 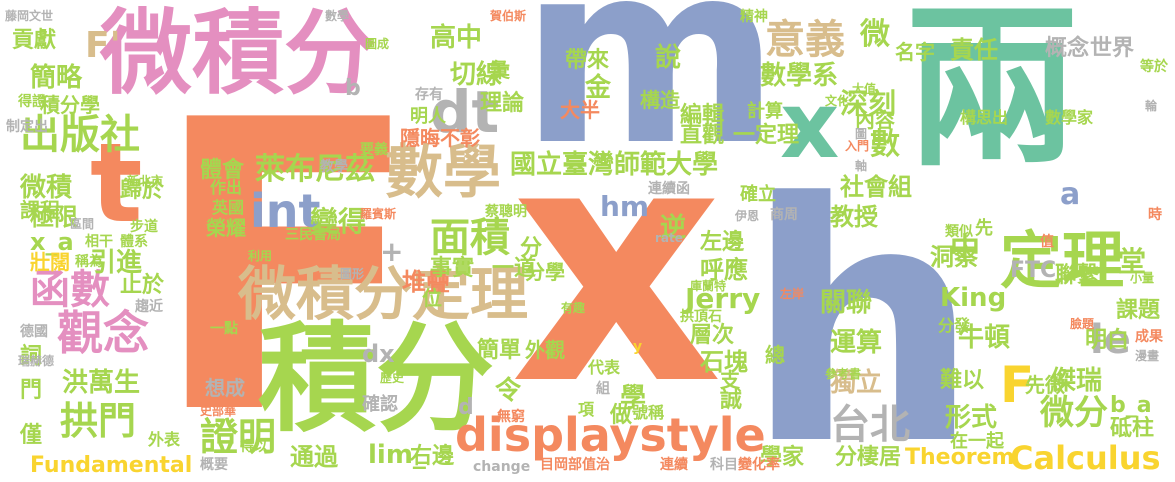 What do you see at coordinates (959, 232) in the screenshot?
I see `word-leisi: 類似` at bounding box center [959, 232].